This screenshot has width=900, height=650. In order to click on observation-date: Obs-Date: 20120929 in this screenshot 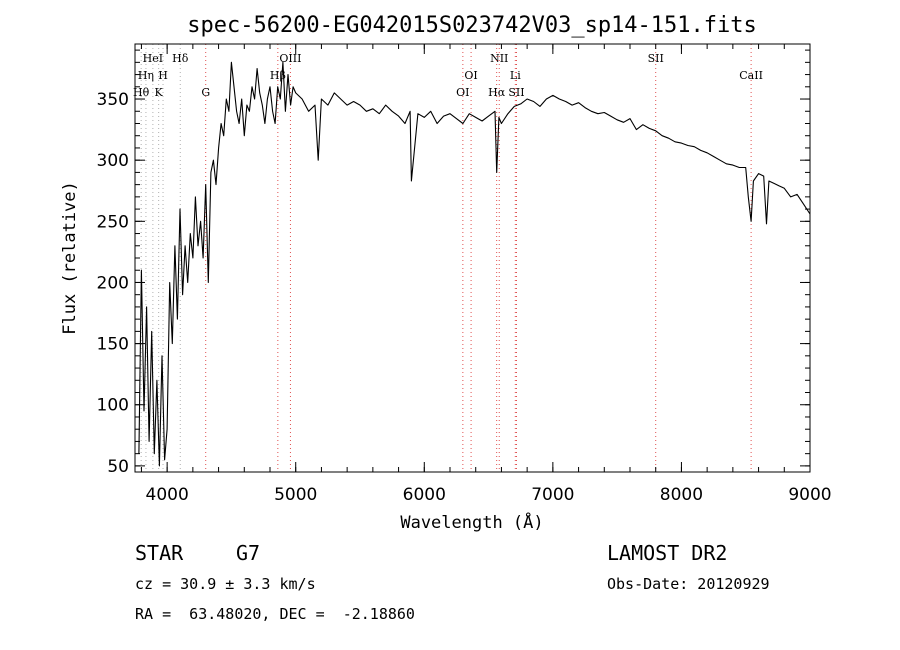, I will do `click(688, 584)`.